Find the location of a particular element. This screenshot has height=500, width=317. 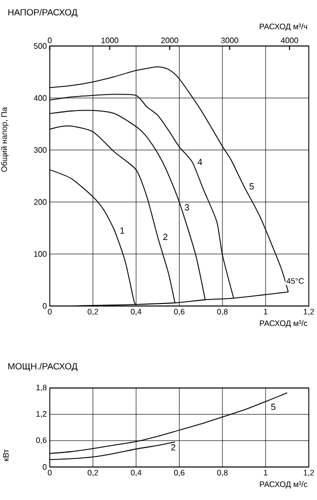

series-label: 3 is located at coordinates (187, 207).